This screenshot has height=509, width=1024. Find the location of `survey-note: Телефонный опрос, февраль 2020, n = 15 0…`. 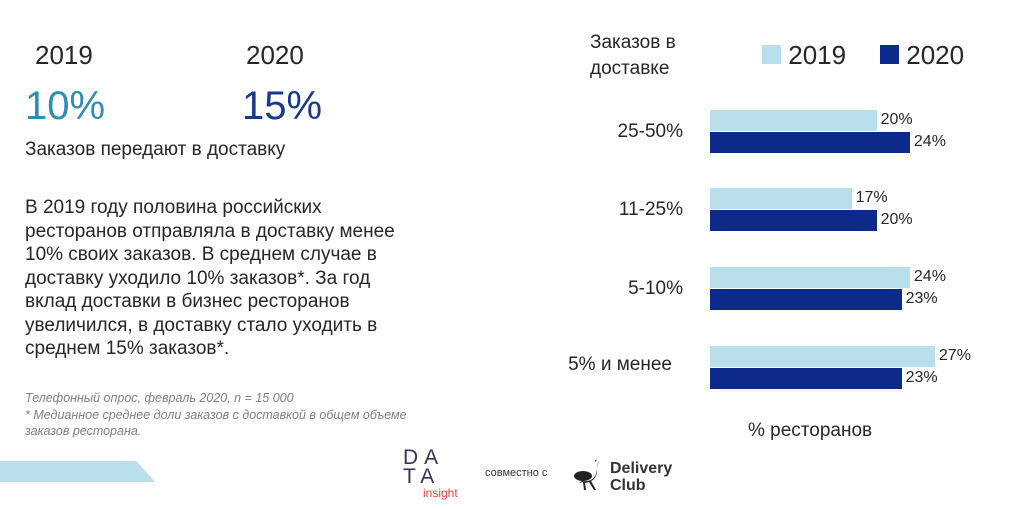

survey-note: Телефонный опрос, февраль 2020, n = 15 0… is located at coordinates (235, 415).